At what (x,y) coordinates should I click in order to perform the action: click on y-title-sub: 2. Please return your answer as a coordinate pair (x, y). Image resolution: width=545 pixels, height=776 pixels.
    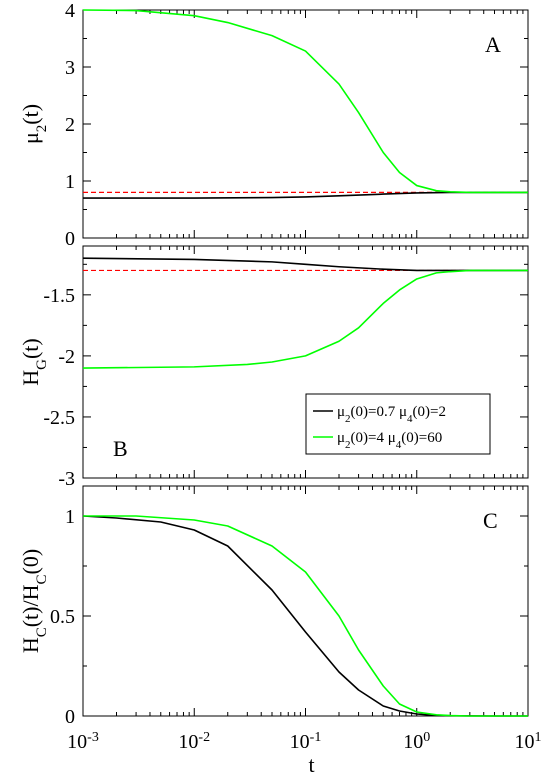
    Looking at the image, I should click on (42, 129).